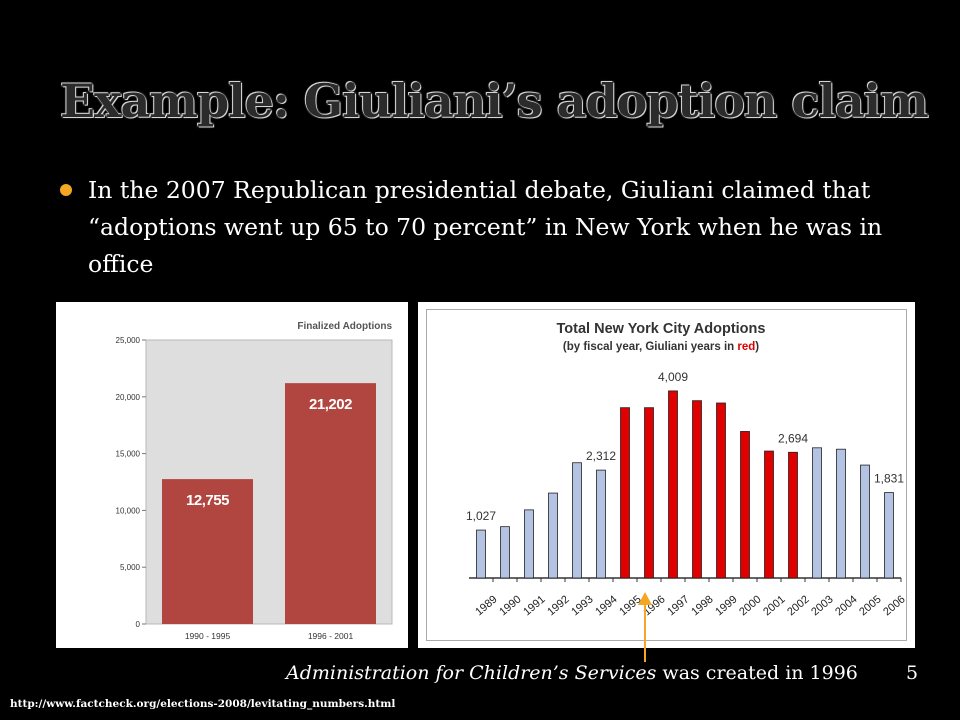 The width and height of the screenshot is (960, 720). Describe the element at coordinates (894, 605) in the screenshot. I see `x-tick-label: 2006` at that location.